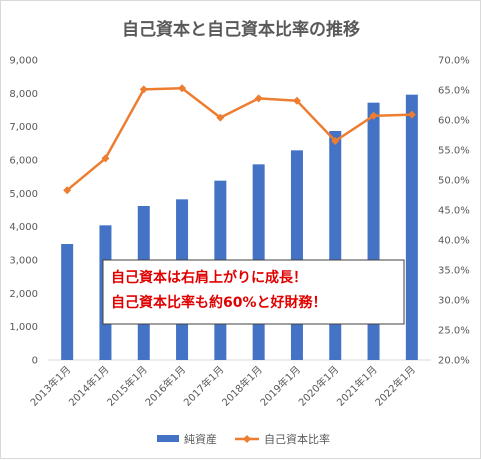 Image resolution: width=481 pixels, height=460 pixels. I want to click on right-tick-label: 30.0%, so click(454, 301).